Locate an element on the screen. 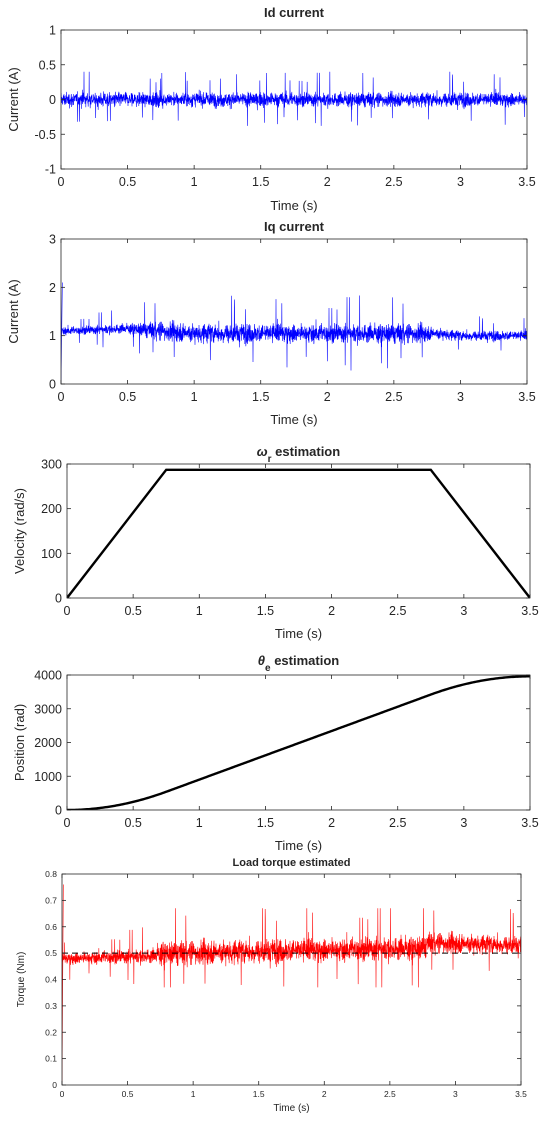 This screenshot has height=1121, width=541. y-axis-label: Torque (Nm) is located at coordinates (21, 980).